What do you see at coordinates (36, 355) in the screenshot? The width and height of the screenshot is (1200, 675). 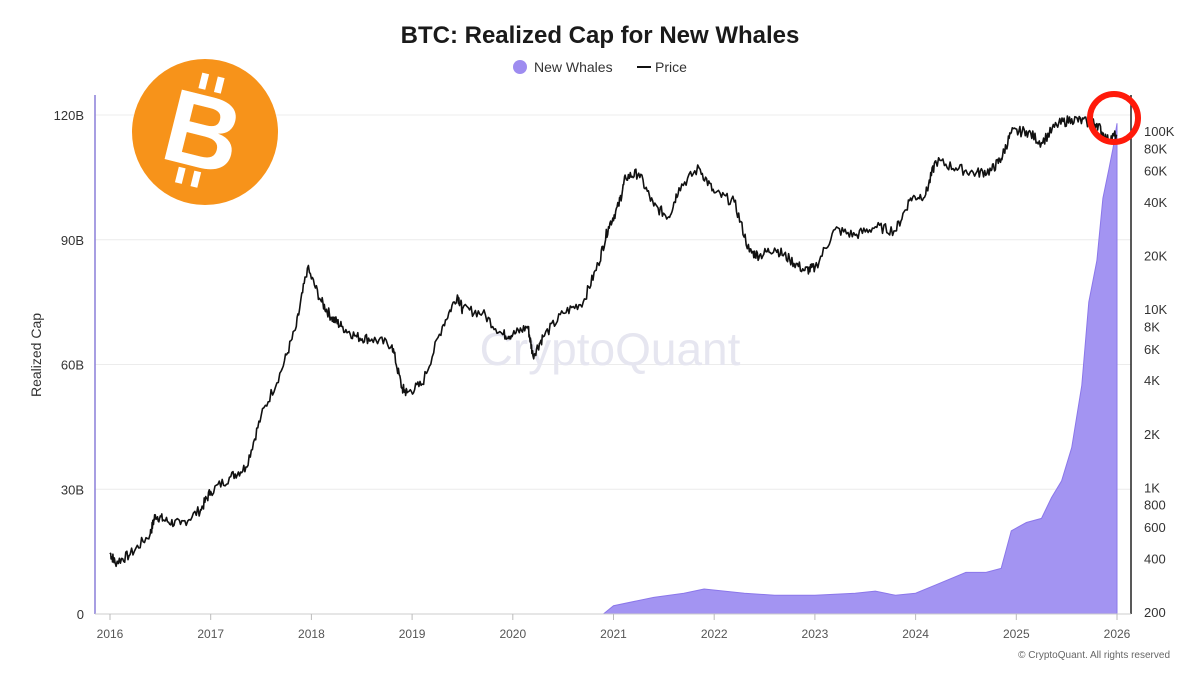 I see `y-axis-title: Realized Cap` at bounding box center [36, 355].